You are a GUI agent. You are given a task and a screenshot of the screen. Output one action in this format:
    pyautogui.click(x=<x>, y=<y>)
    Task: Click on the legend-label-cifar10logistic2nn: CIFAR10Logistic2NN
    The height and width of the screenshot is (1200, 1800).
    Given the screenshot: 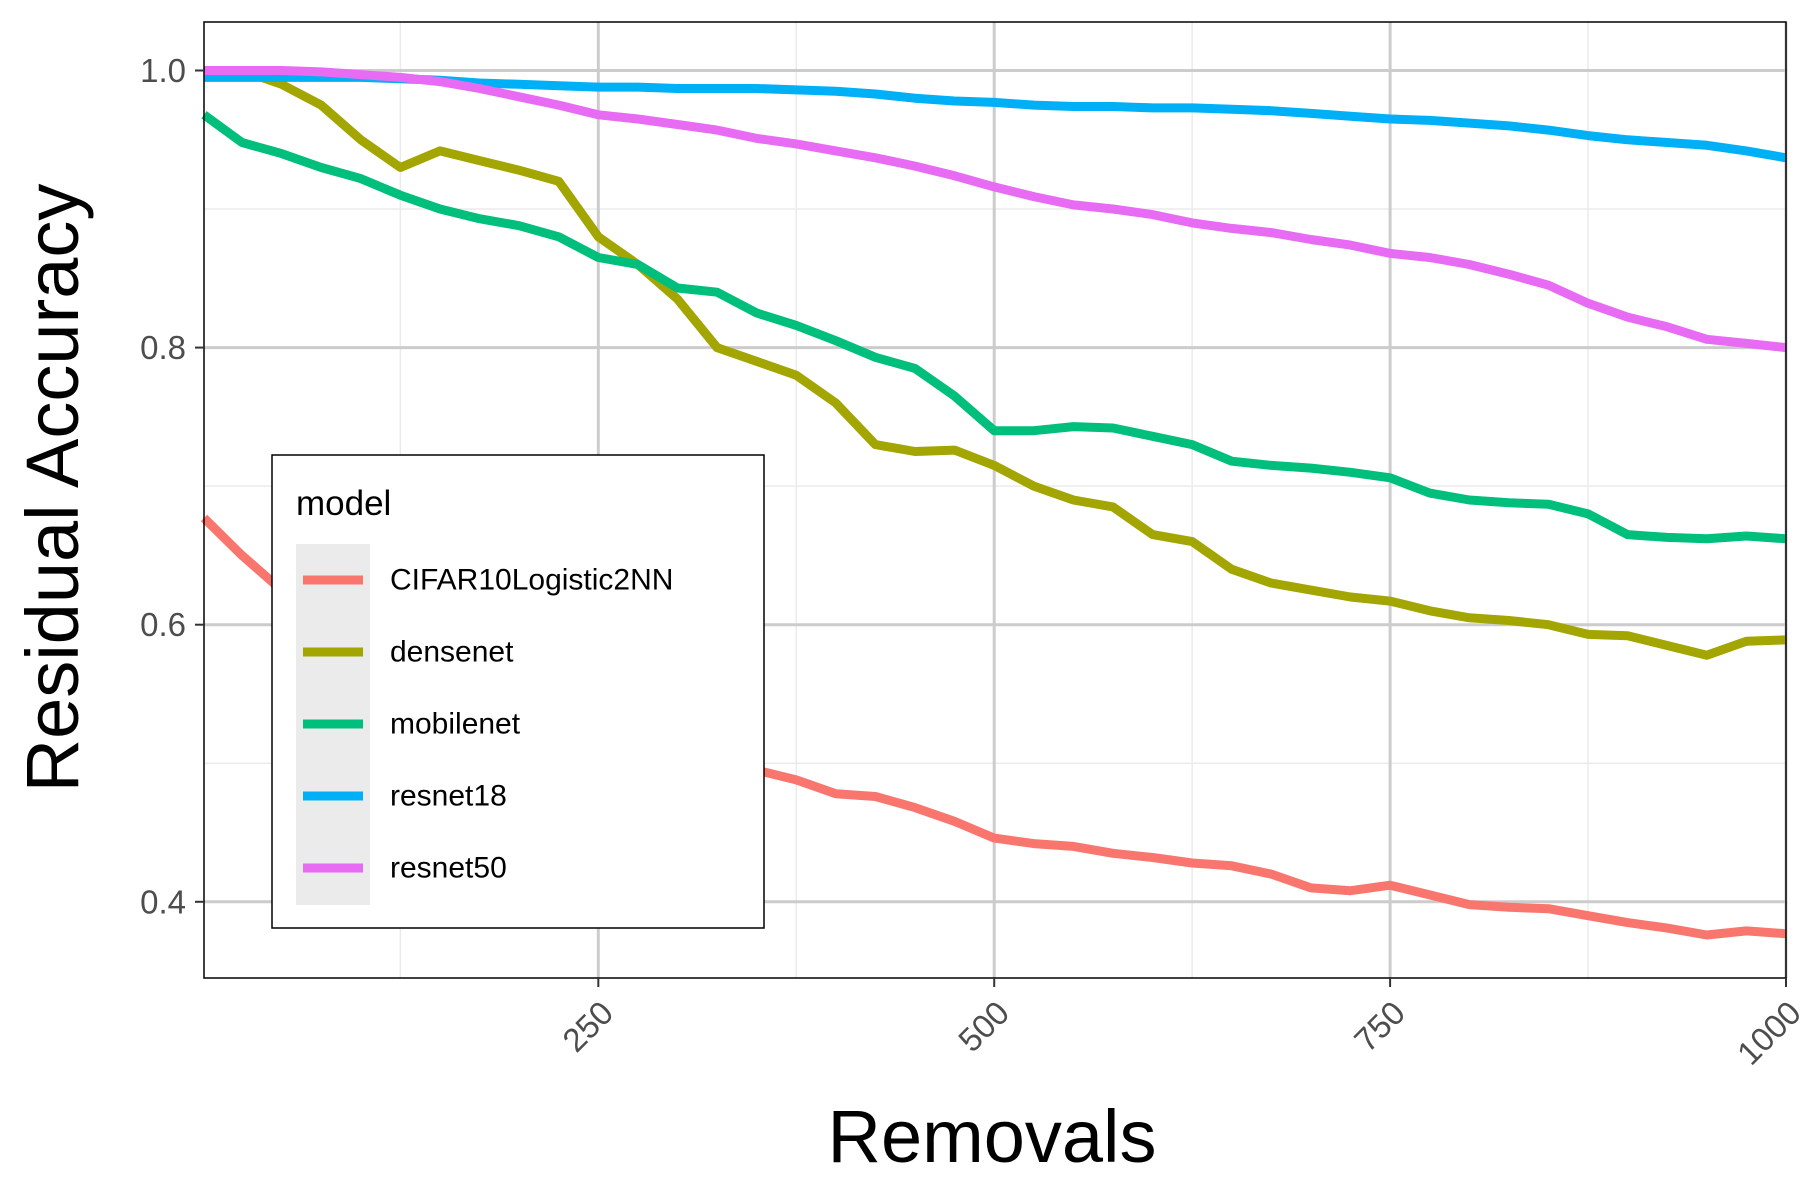 What is the action you would take?
    pyautogui.click(x=531, y=580)
    